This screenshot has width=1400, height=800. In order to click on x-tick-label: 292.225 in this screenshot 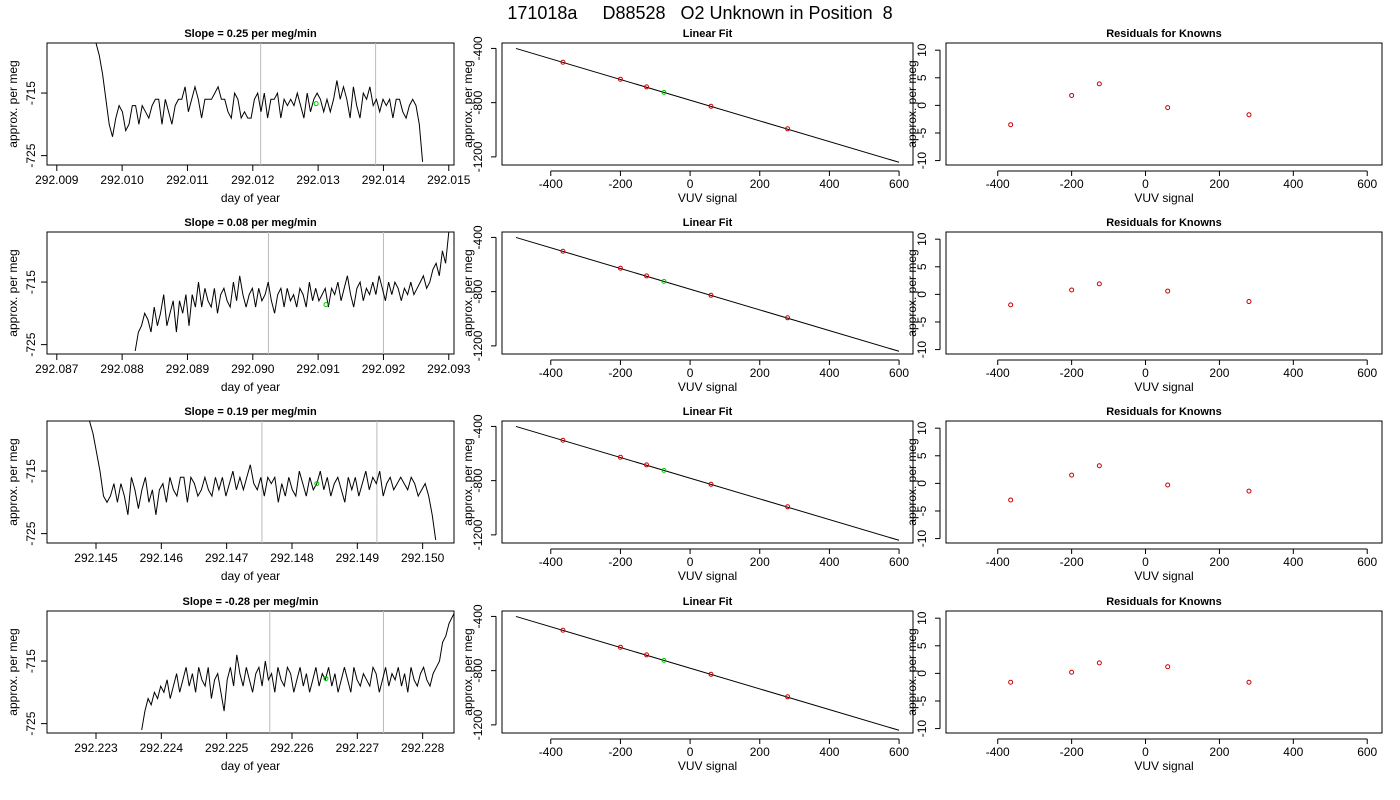, I will do `click(227, 748)`.